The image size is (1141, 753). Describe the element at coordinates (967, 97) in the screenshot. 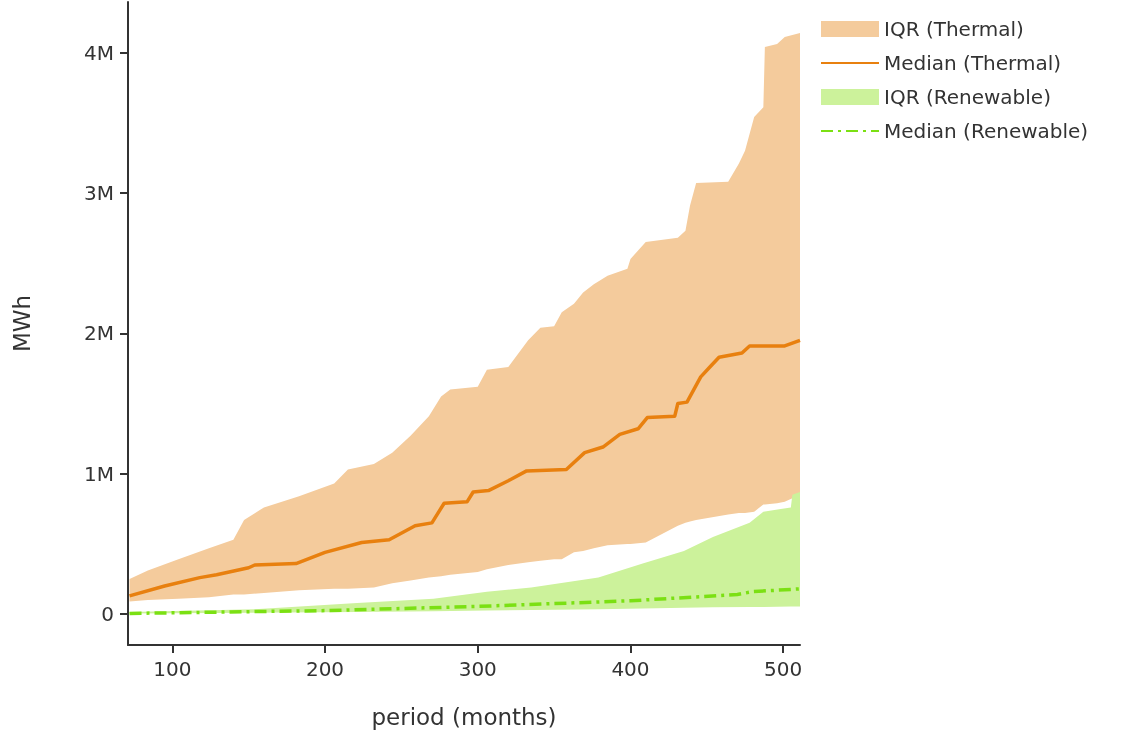

I see `legend-label: IQR (Renewable)` at that location.